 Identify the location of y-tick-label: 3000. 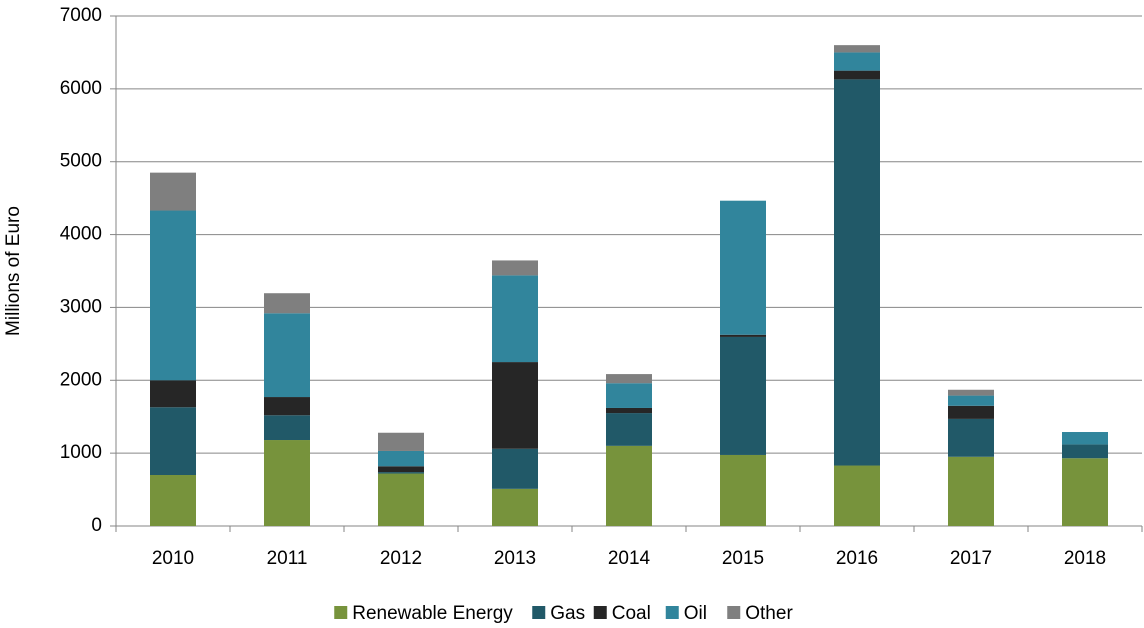
(81, 306).